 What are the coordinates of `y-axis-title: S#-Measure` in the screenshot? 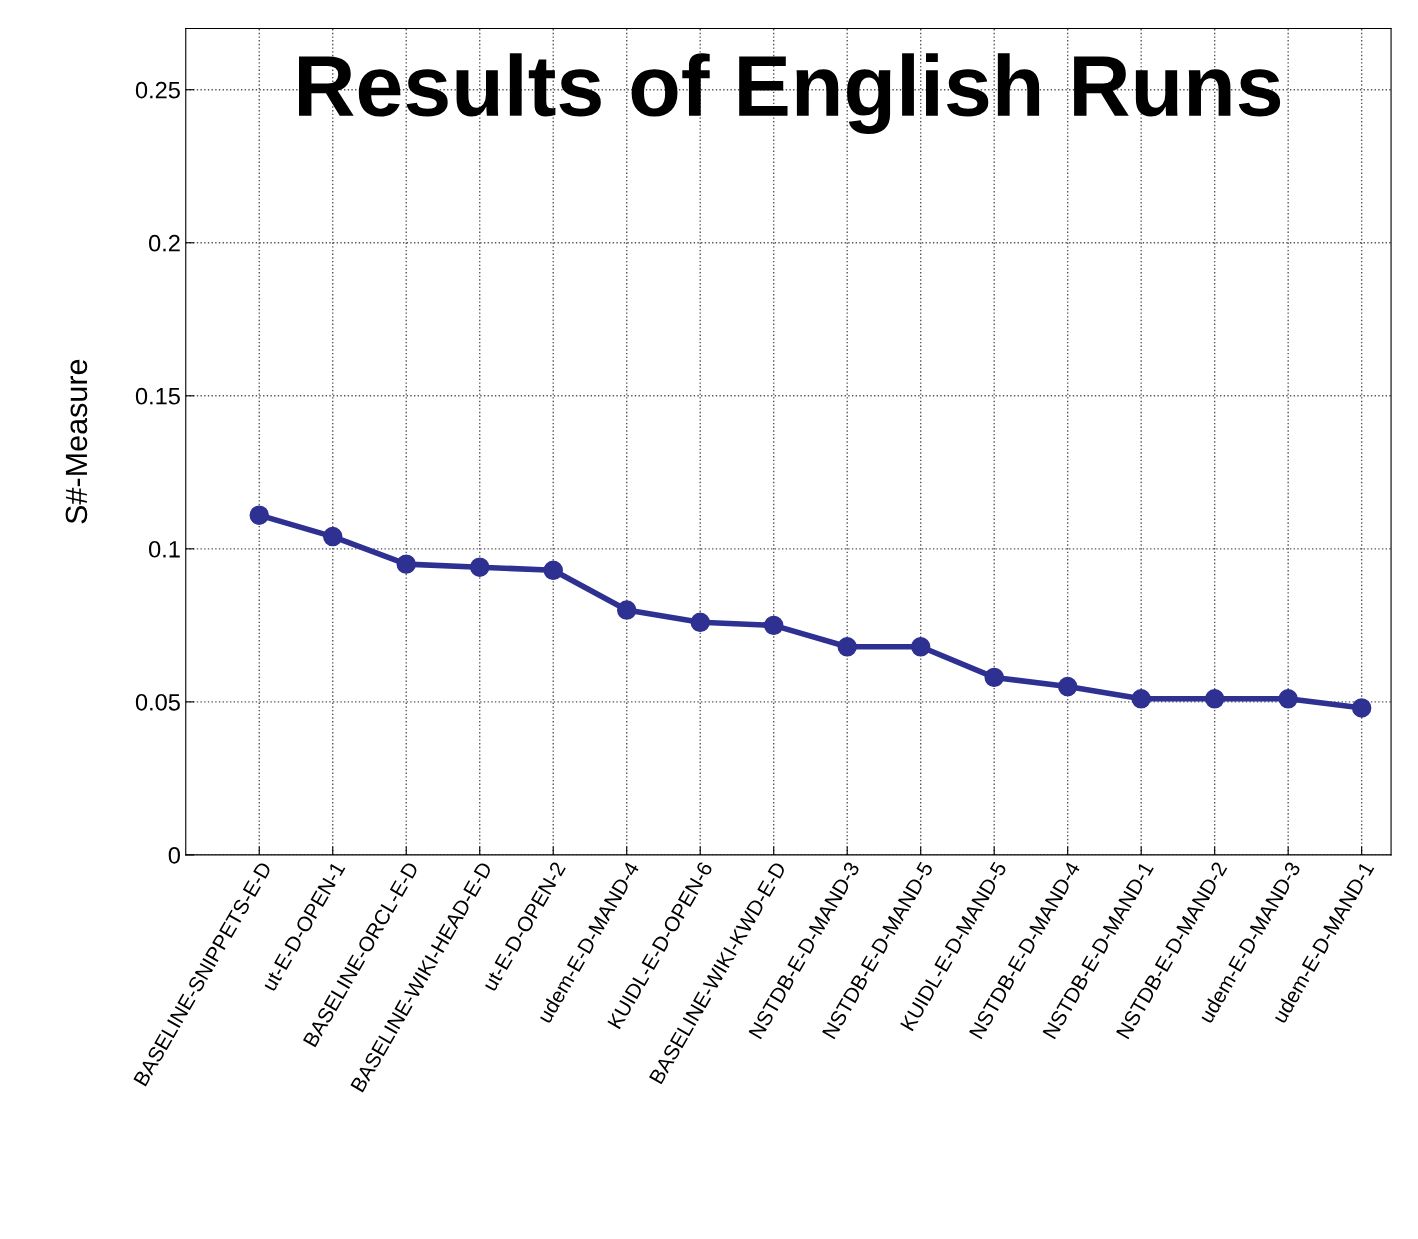 It's located at (76, 441).